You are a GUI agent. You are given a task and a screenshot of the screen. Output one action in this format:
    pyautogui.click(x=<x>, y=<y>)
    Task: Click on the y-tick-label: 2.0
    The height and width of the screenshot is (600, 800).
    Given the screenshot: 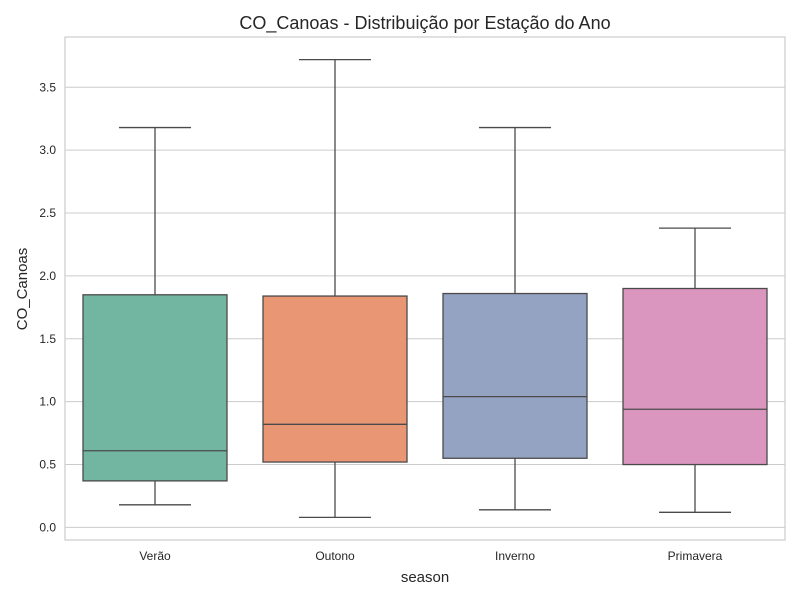 What is the action you would take?
    pyautogui.click(x=47, y=276)
    